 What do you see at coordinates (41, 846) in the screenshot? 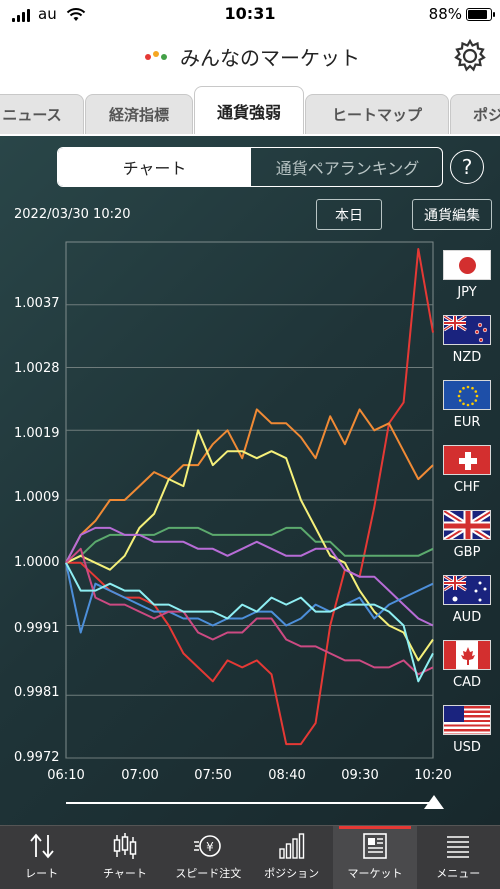
I see `sort-arrows-icon` at bounding box center [41, 846].